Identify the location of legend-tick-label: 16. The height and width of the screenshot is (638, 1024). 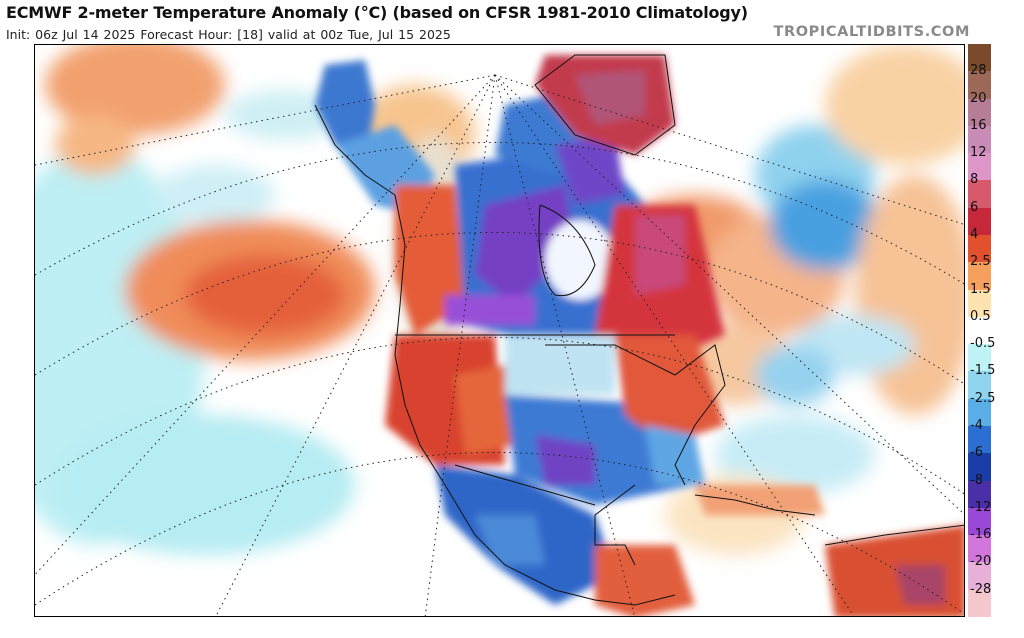
(978, 125).